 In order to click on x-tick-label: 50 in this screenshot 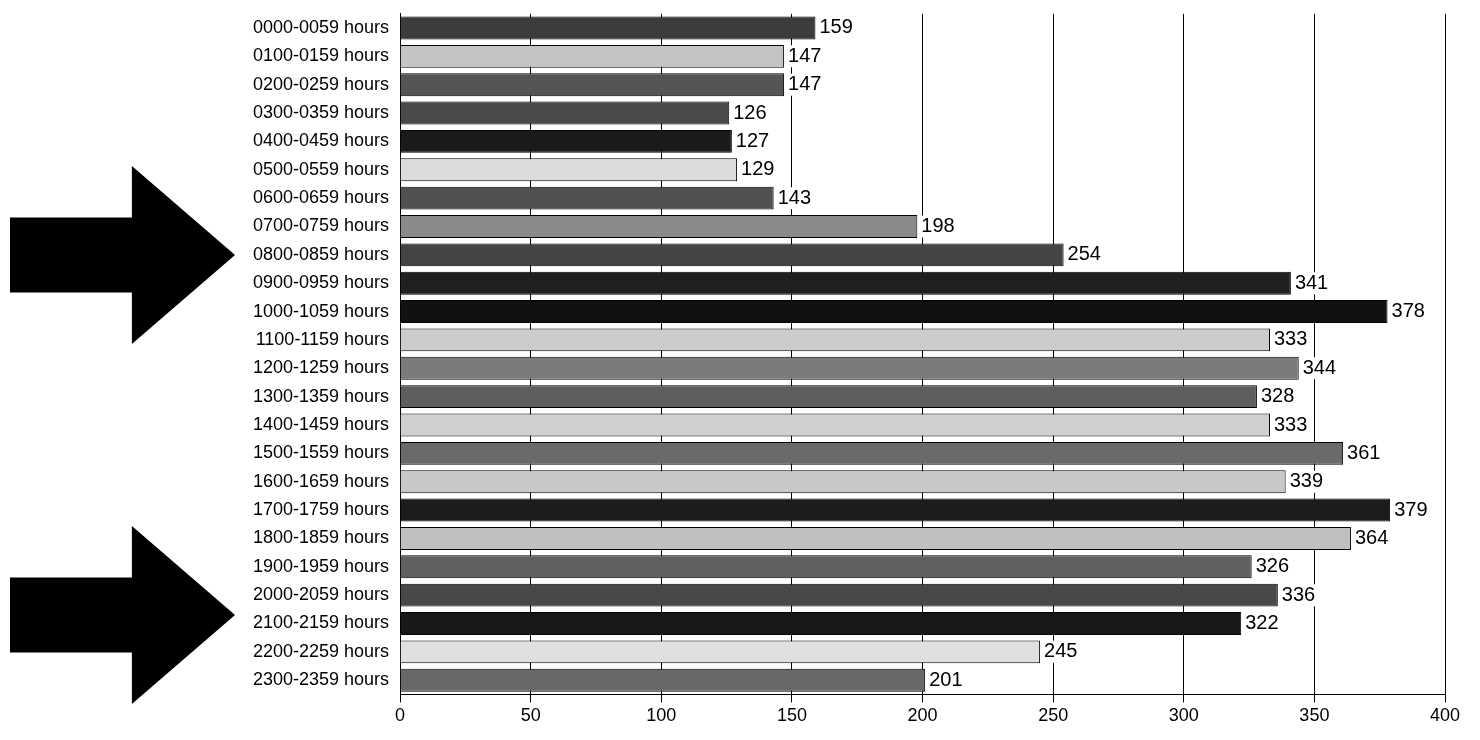, I will do `click(530, 715)`.